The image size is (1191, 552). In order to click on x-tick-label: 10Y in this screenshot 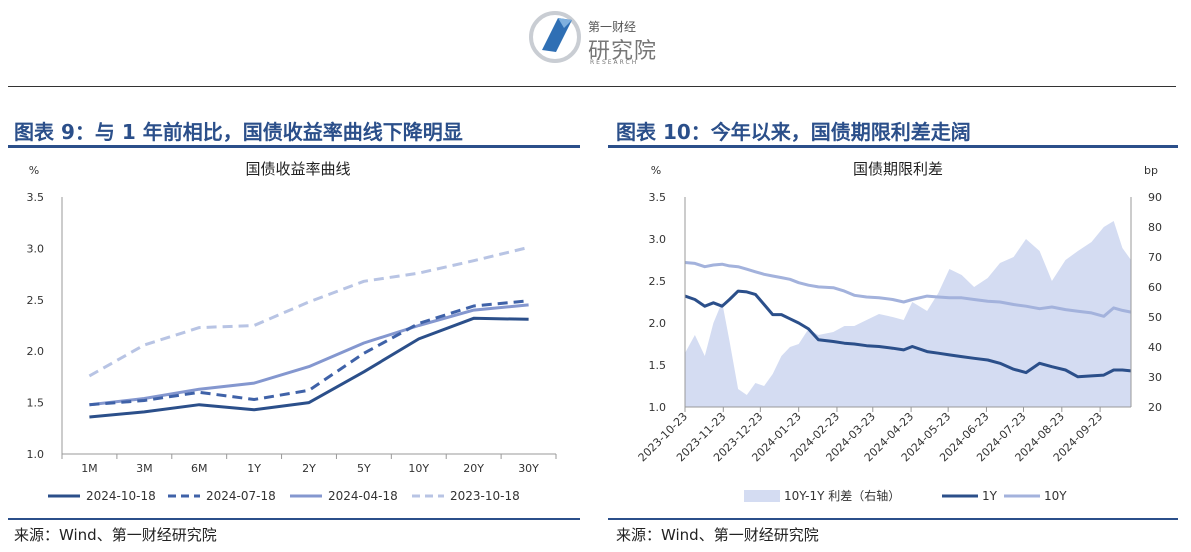, I will do `click(418, 468)`.